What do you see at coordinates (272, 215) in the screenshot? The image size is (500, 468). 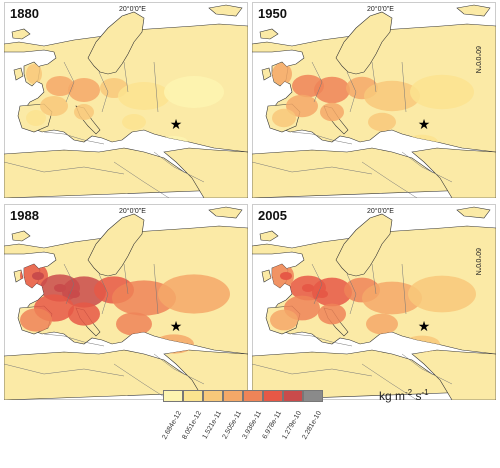 I see `panel-year-label: 2005` at bounding box center [272, 215].